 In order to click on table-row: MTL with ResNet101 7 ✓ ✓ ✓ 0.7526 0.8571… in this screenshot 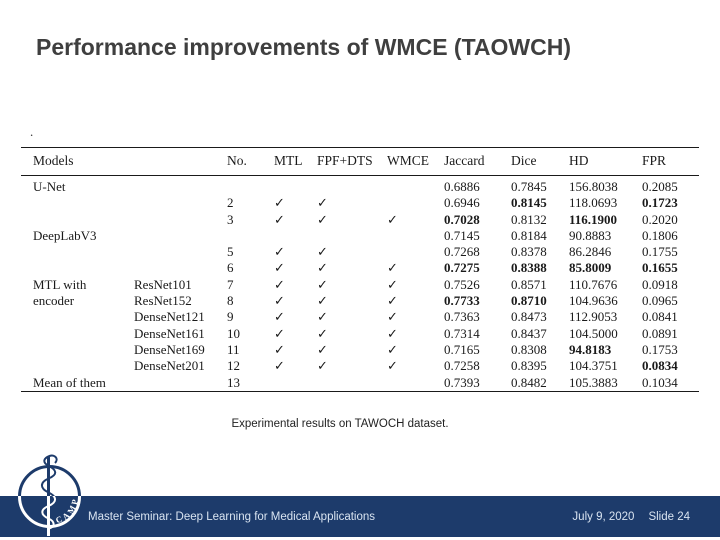, I will do `click(360, 285)`.